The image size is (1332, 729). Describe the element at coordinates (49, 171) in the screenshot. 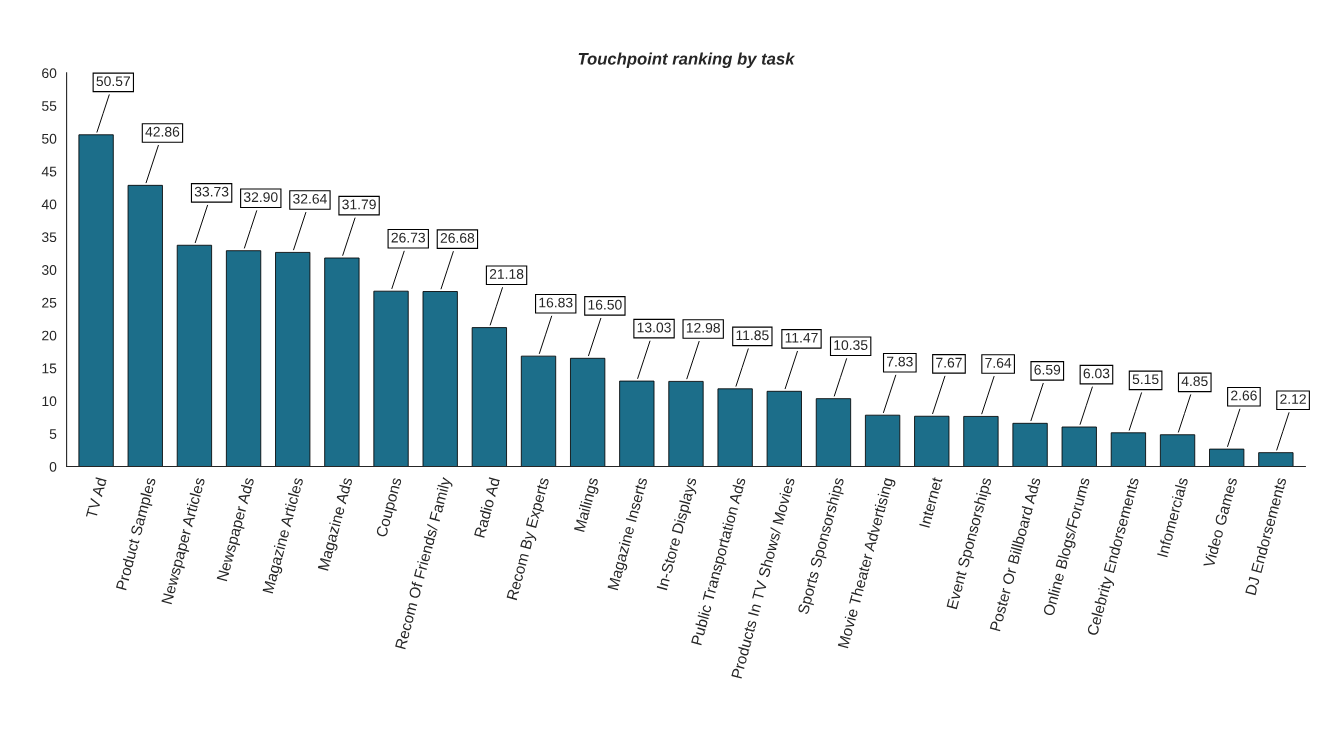

I see `y-tick-label: 45` at that location.